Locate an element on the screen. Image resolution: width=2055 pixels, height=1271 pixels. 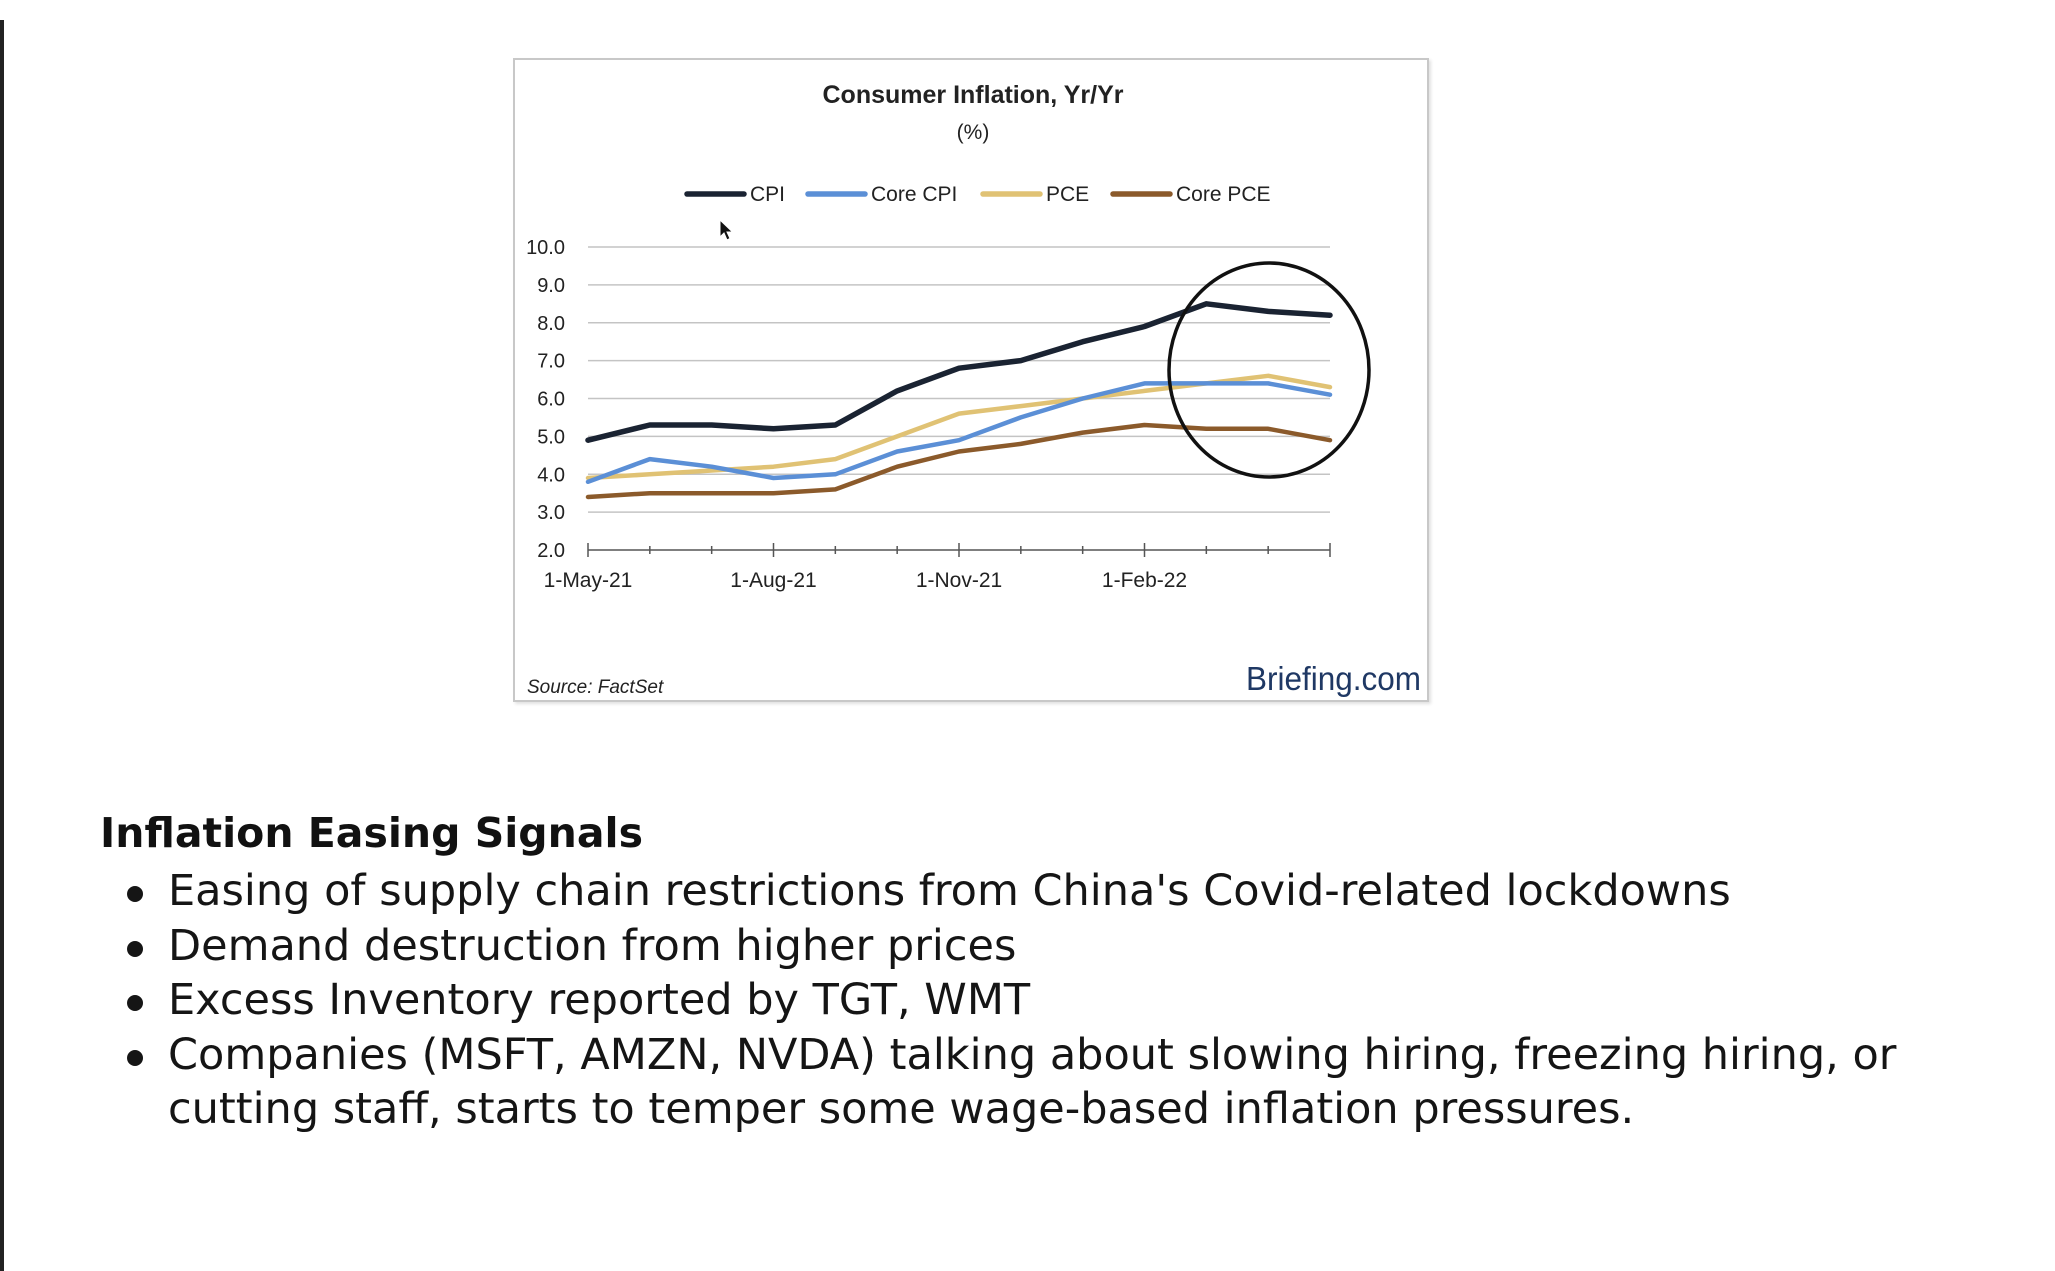
chart-series-lines is located at coordinates (959, 400).